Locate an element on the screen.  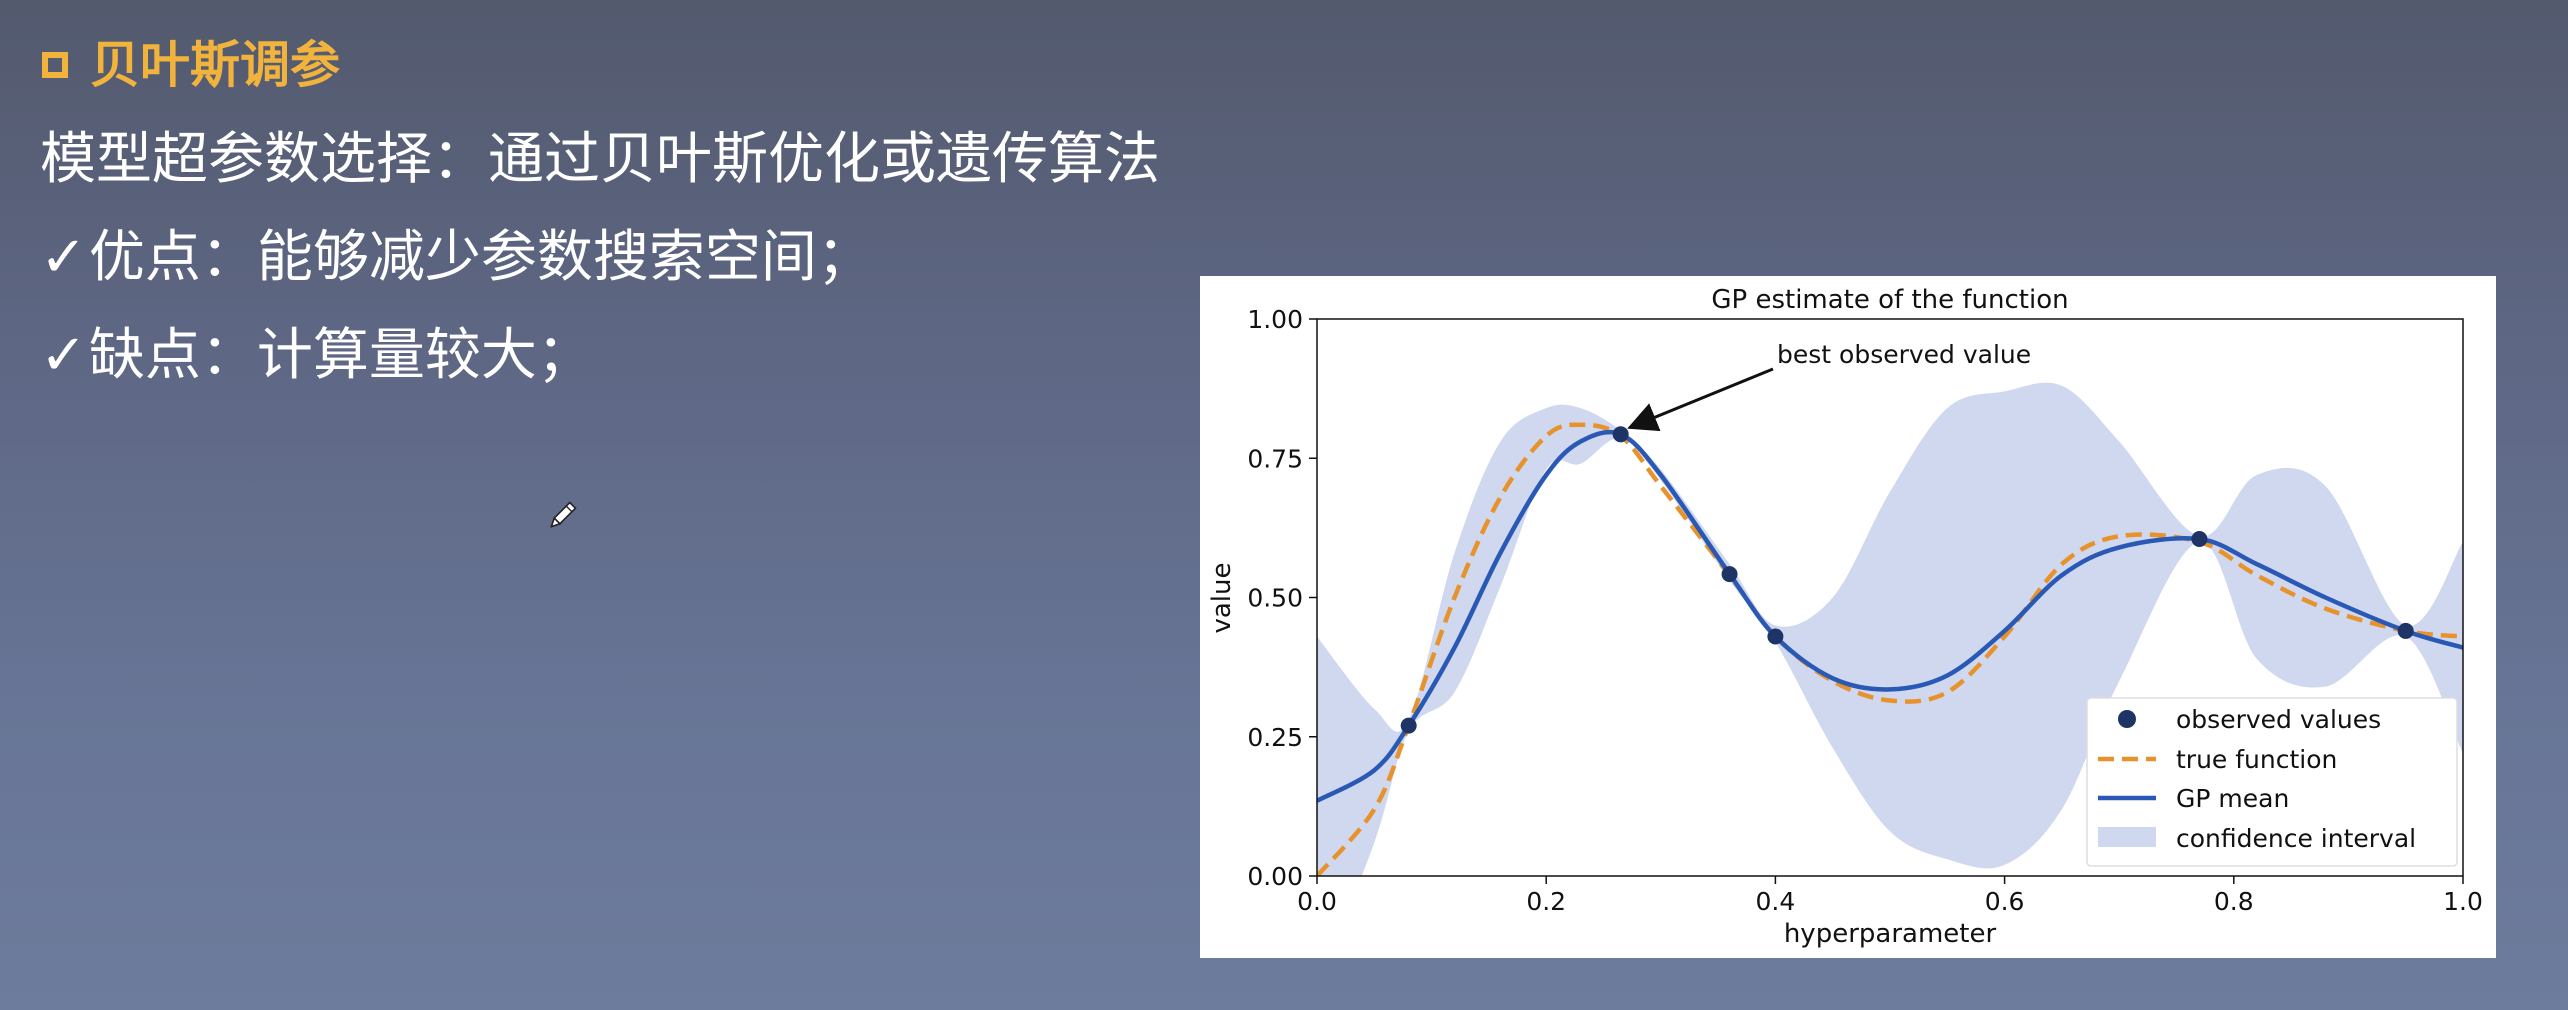
disadvantages-text: 缺点：计算量较大； is located at coordinates (340, 355).